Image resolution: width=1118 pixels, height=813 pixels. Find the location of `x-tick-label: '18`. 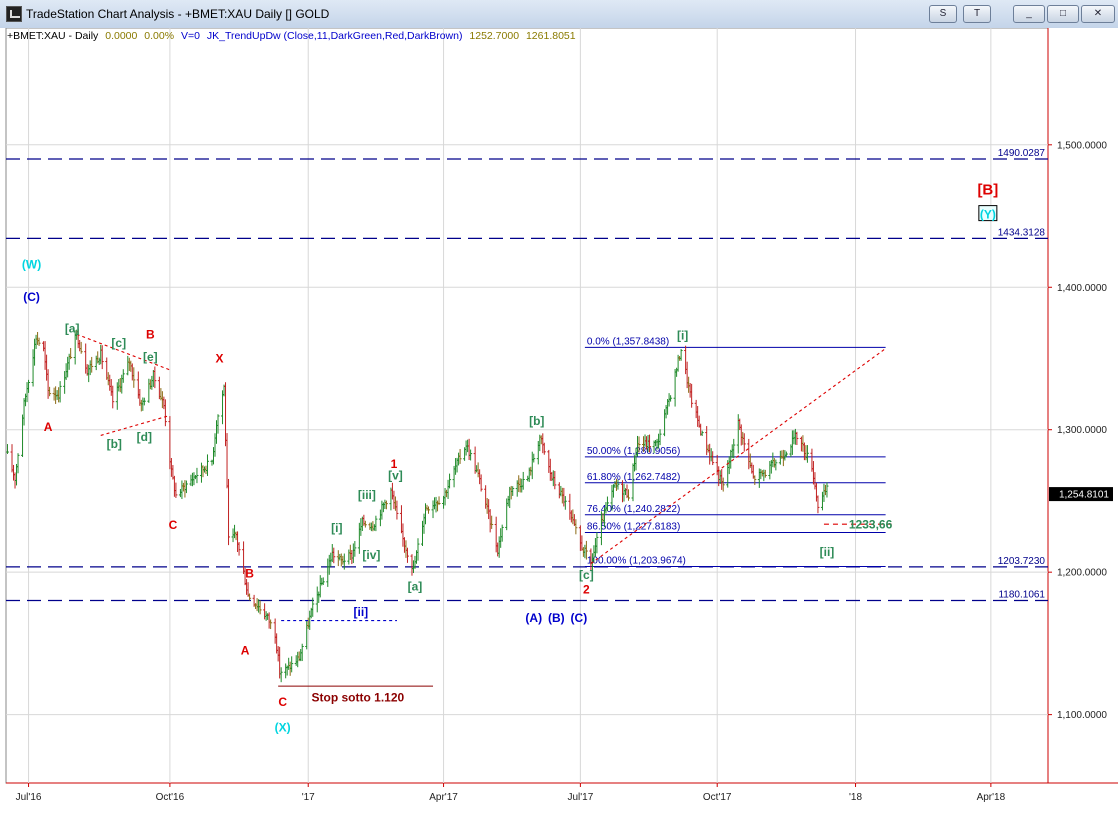

x-tick-label: '18 is located at coordinates (855, 797).